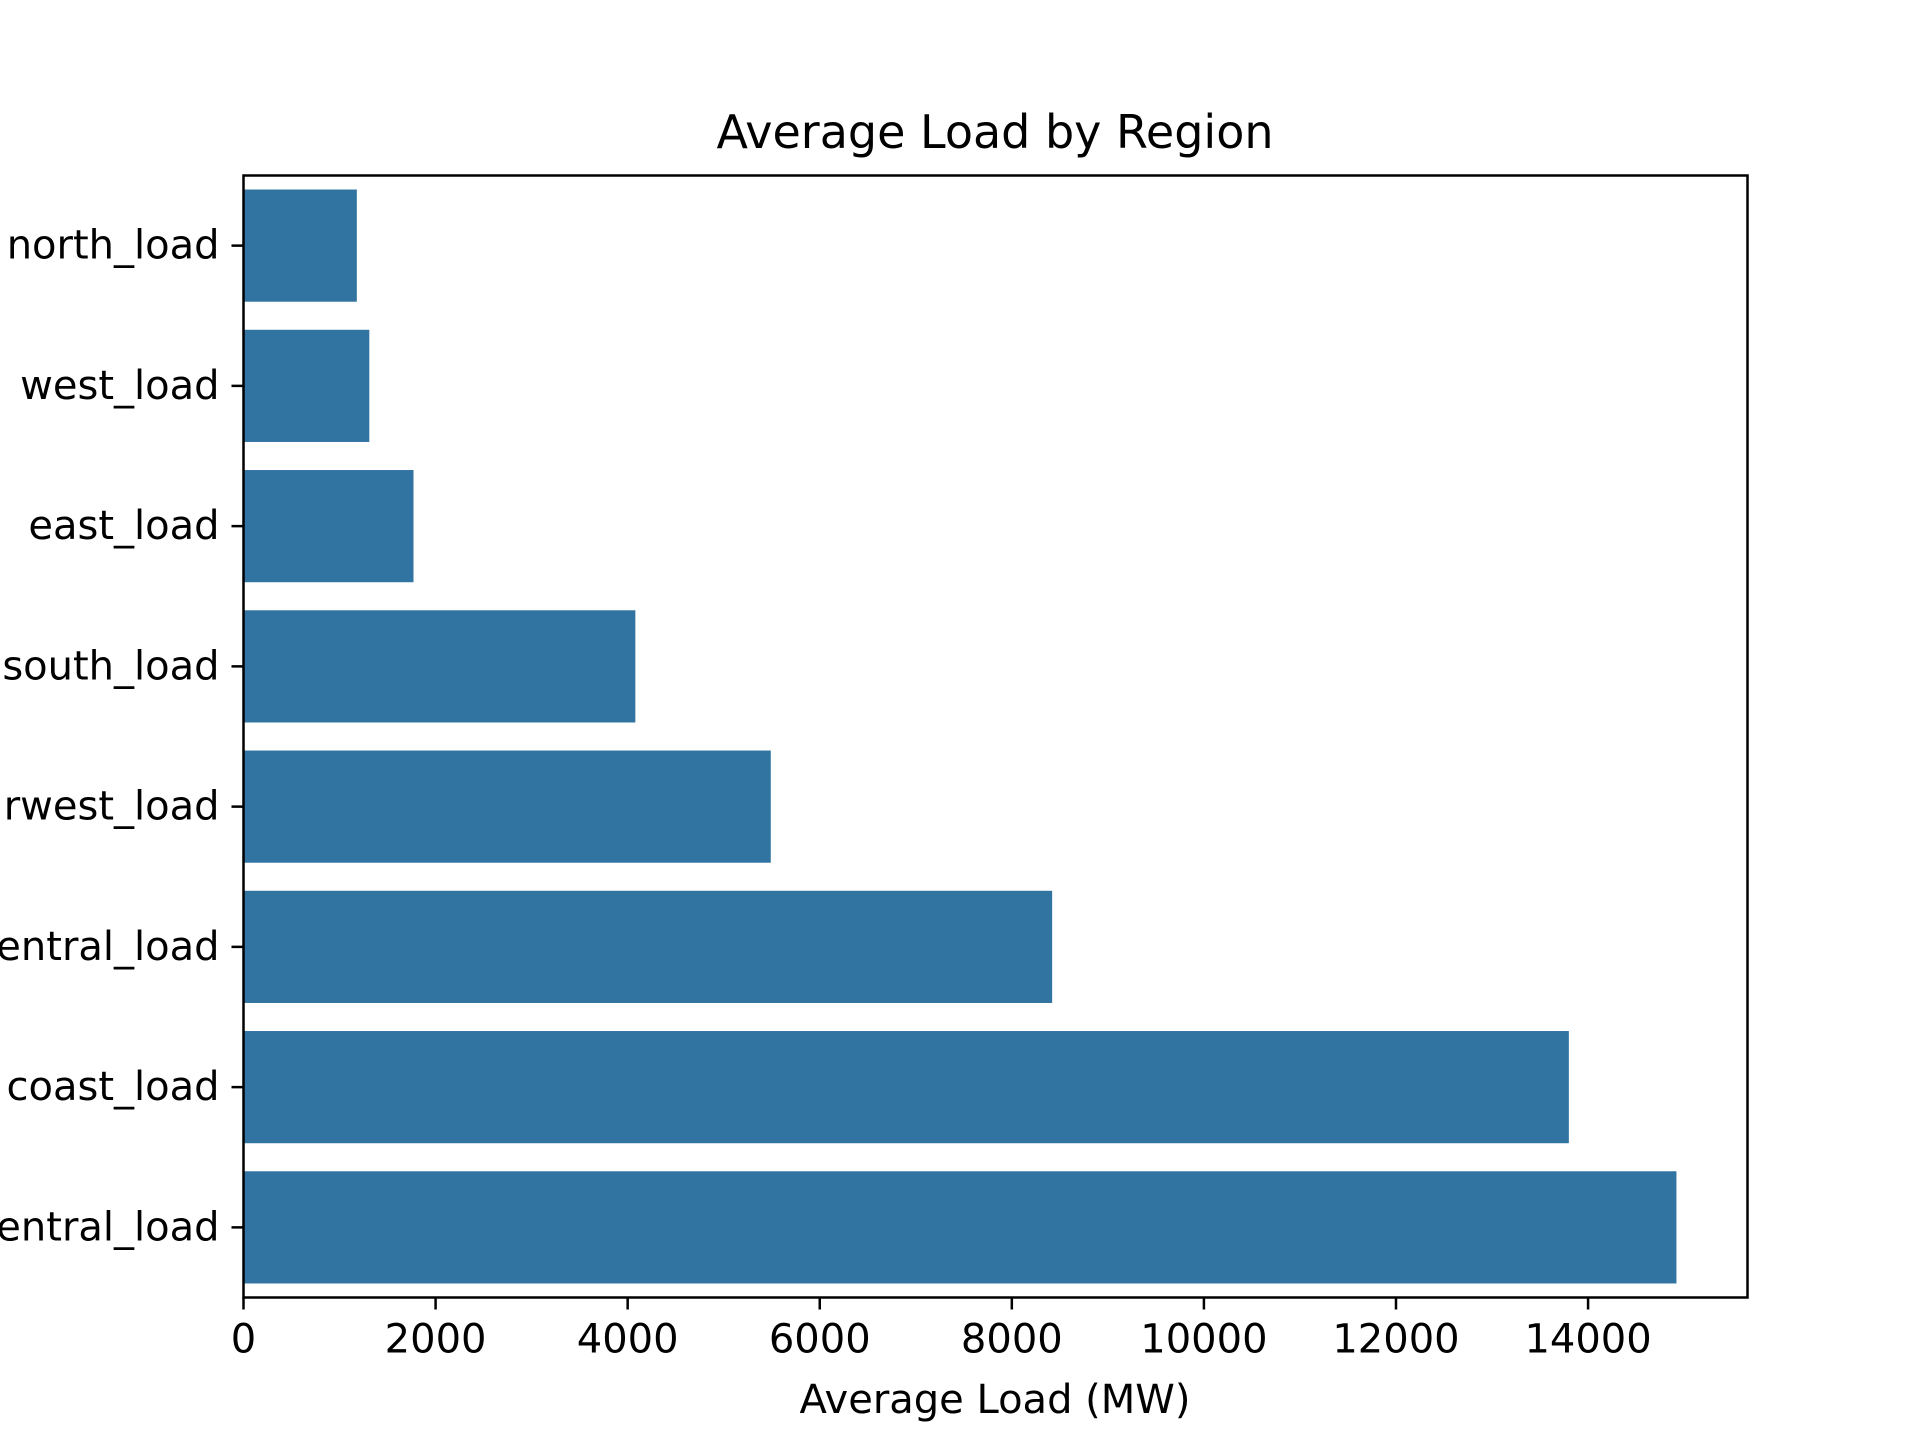 The width and height of the screenshot is (1920, 1440). Describe the element at coordinates (1012, 1340) in the screenshot. I see `x-tick-label: 8000` at that location.